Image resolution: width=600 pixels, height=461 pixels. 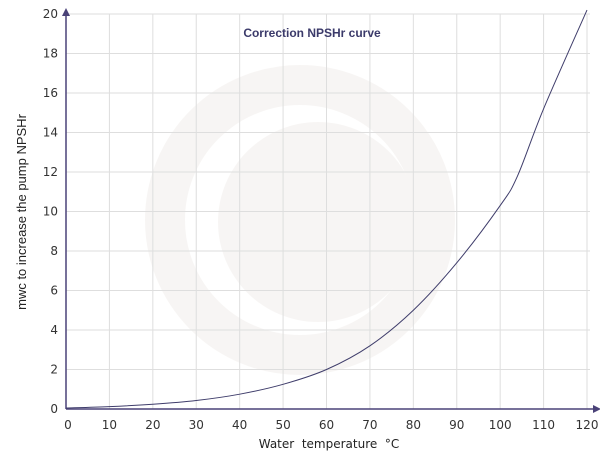 What do you see at coordinates (196, 425) in the screenshot?
I see `x-tick-label: 30` at bounding box center [196, 425].